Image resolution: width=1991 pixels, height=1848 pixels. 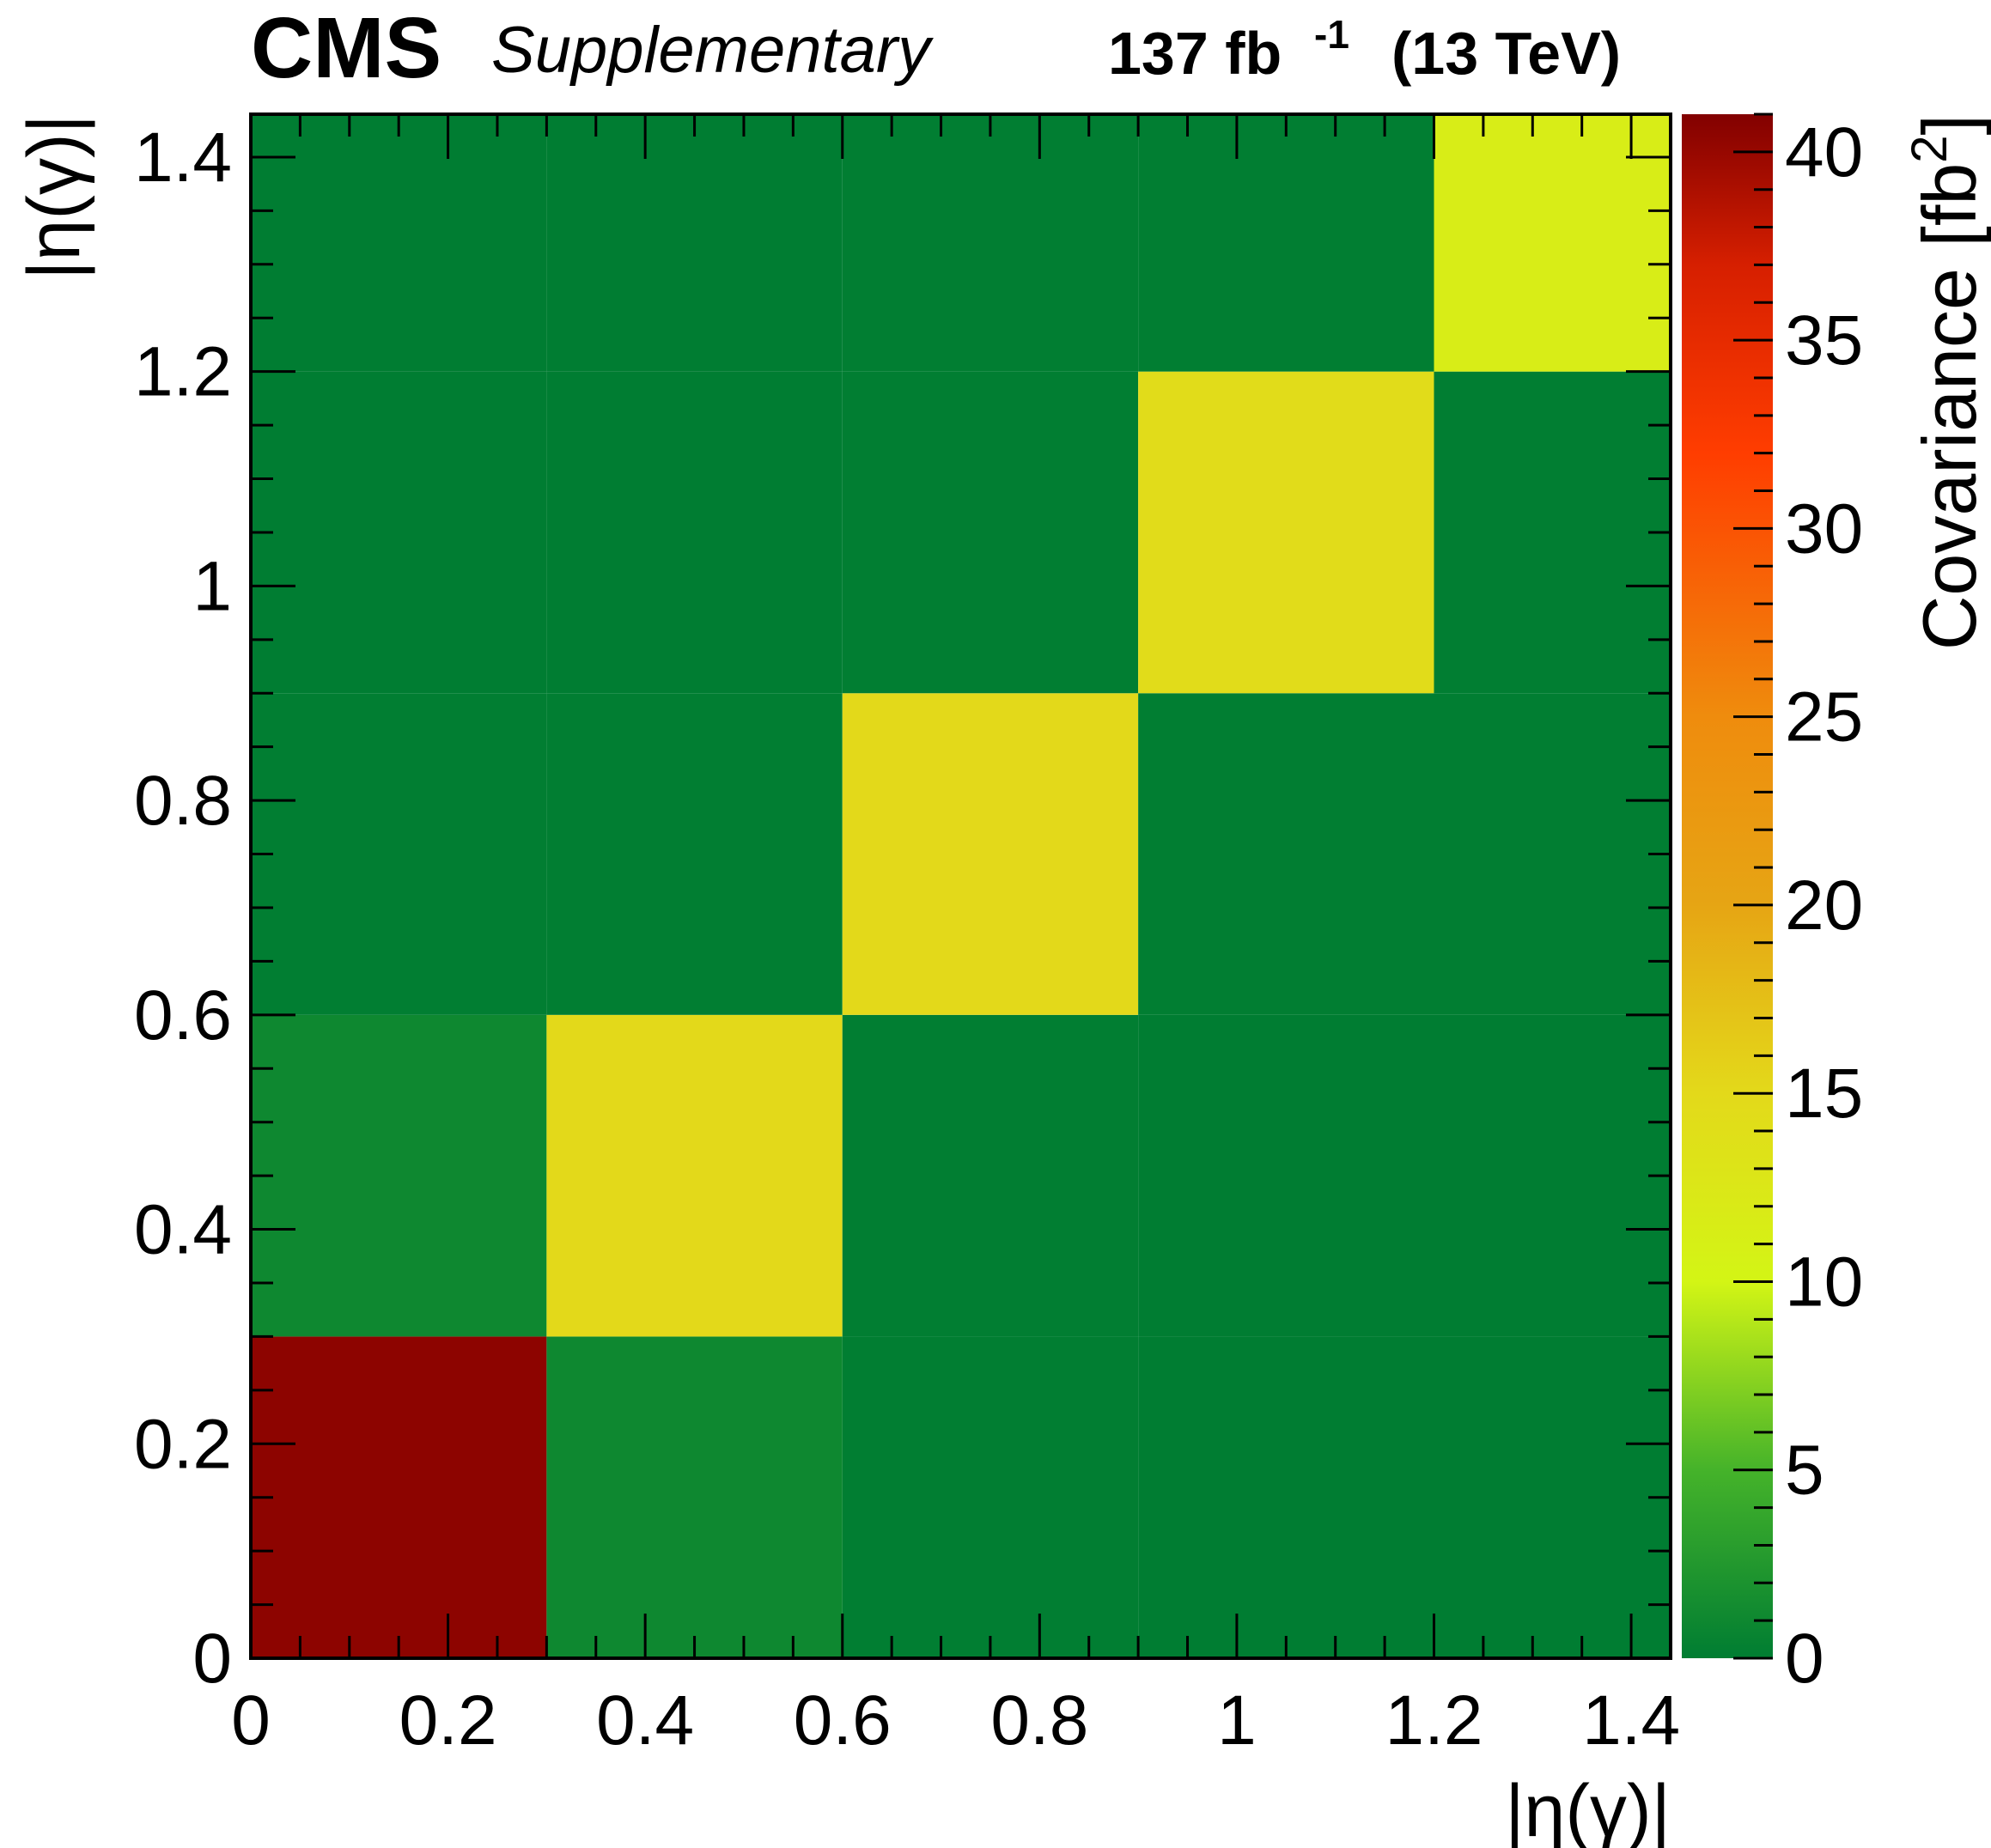 What do you see at coordinates (448, 1720) in the screenshot?
I see `x-tick-label: 0.2` at bounding box center [448, 1720].